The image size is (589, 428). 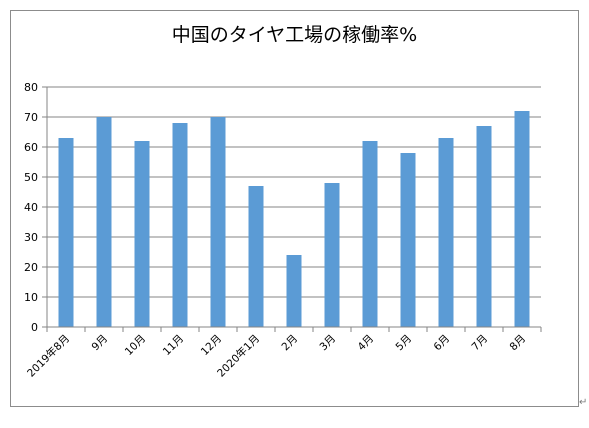 What do you see at coordinates (31, 237) in the screenshot?
I see `y-tick-label: 30` at bounding box center [31, 237].